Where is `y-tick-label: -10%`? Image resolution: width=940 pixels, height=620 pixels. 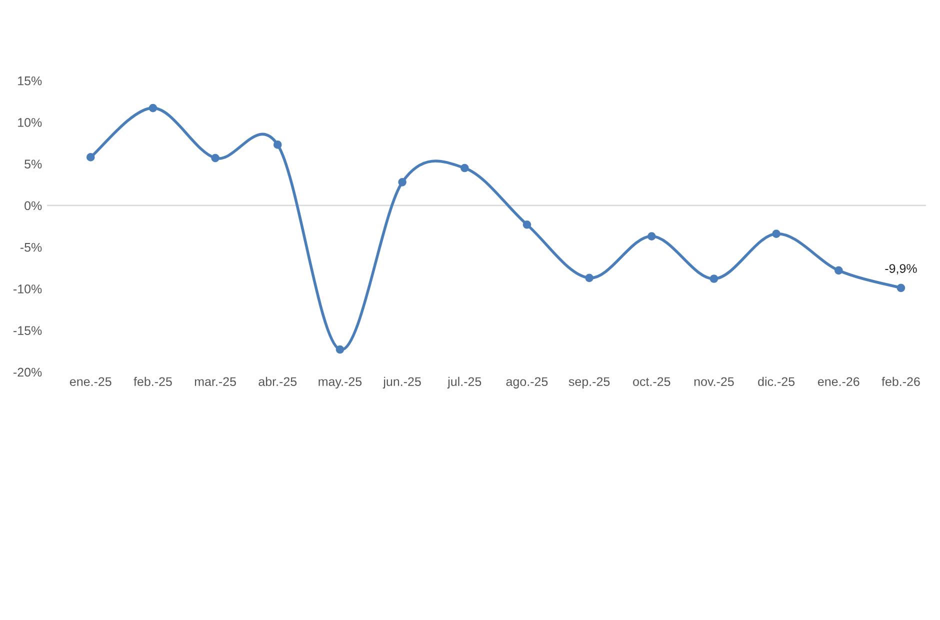 y-tick-label: -10% is located at coordinates (28, 289).